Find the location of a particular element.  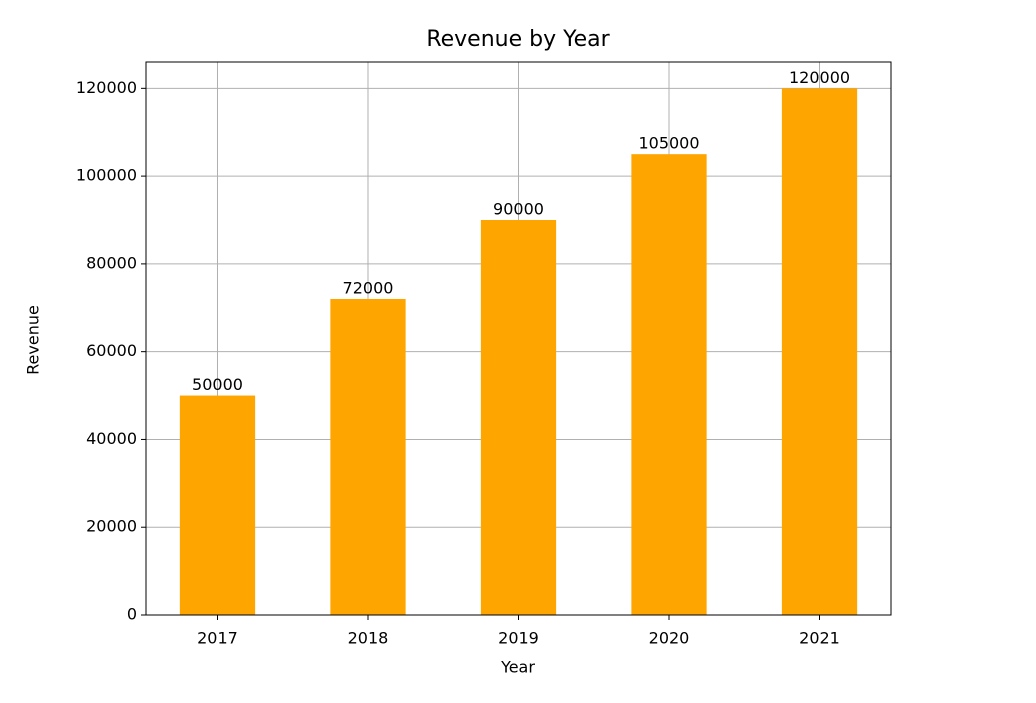

chart-title: Revenue by Year is located at coordinates (518, 39).